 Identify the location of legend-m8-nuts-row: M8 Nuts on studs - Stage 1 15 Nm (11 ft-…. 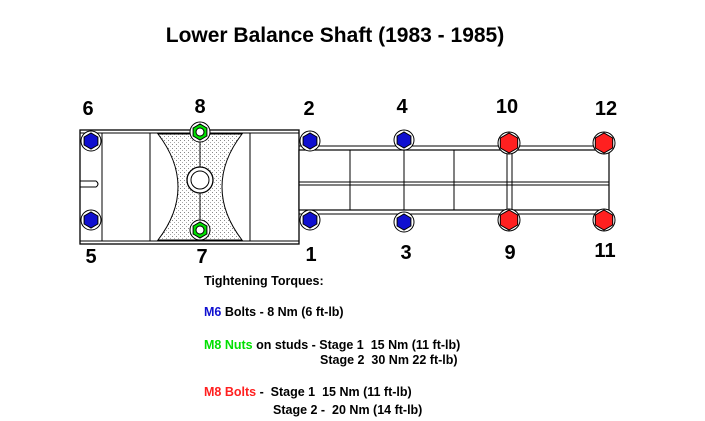
(332, 345).